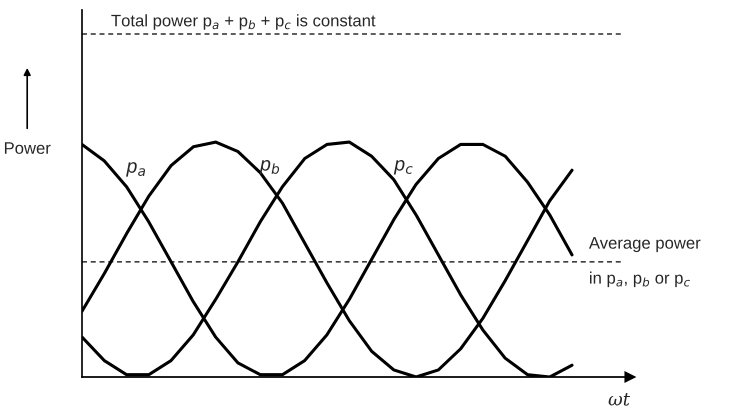  Describe the element at coordinates (135, 169) in the screenshot. I see `series-label: p$_{a}$` at that location.